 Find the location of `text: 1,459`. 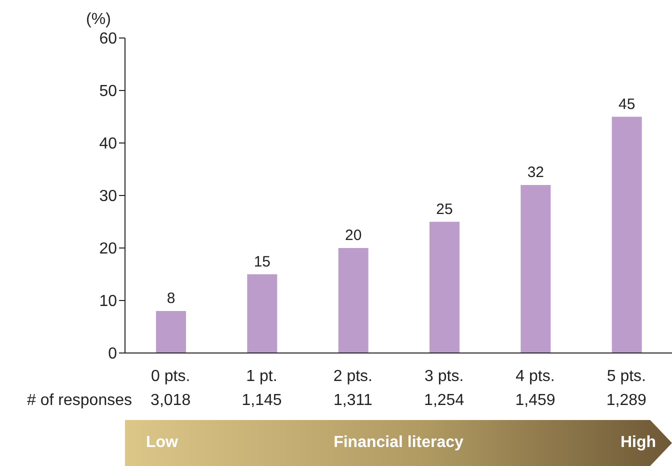

text: 1,459 is located at coordinates (535, 400).